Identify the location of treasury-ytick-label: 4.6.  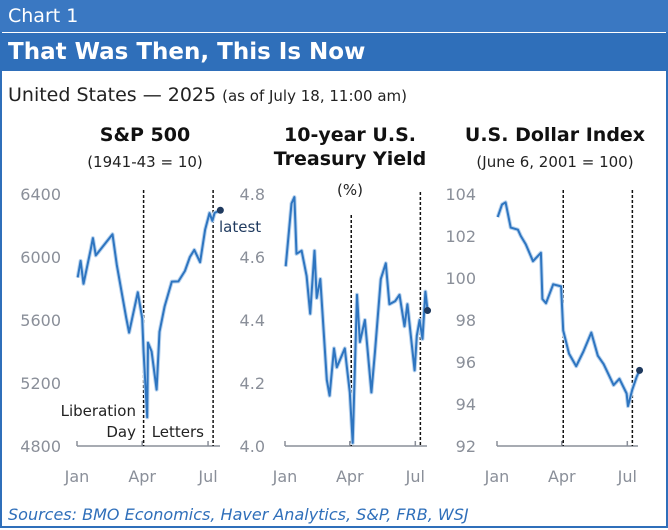
(252, 257).